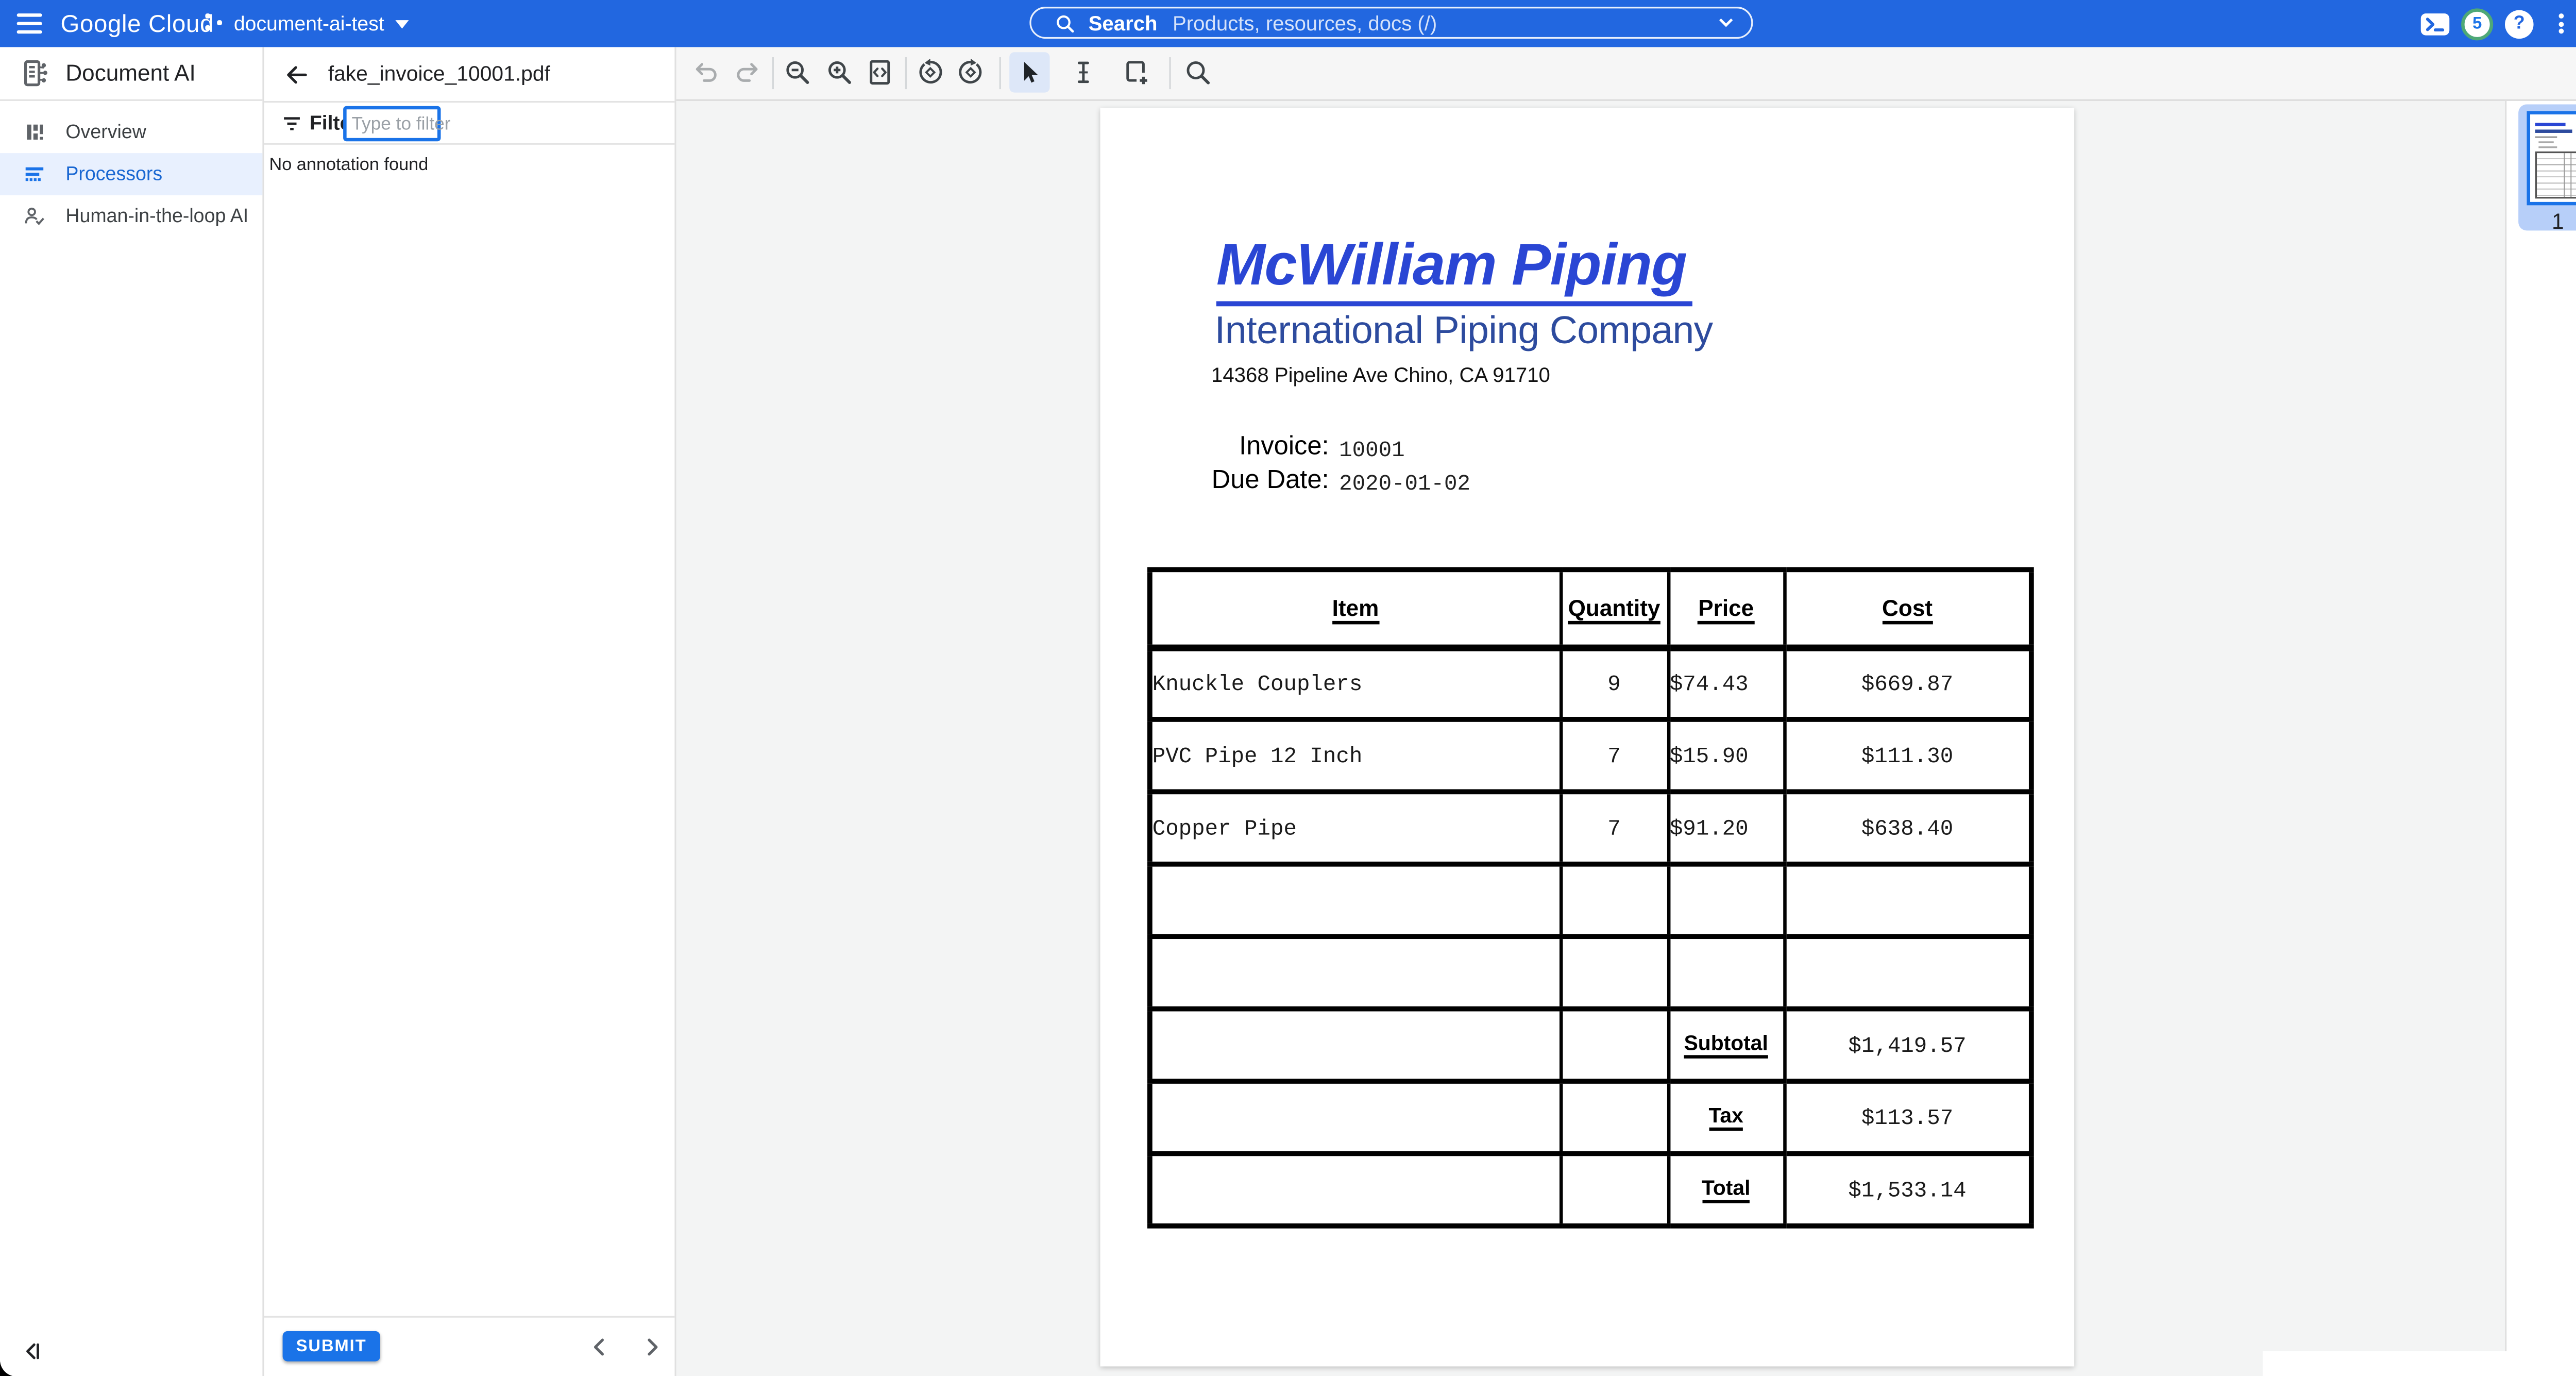 The width and height of the screenshot is (2576, 1376). Describe the element at coordinates (1726, 1117) in the screenshot. I see `invoice-cell: Tax` at that location.